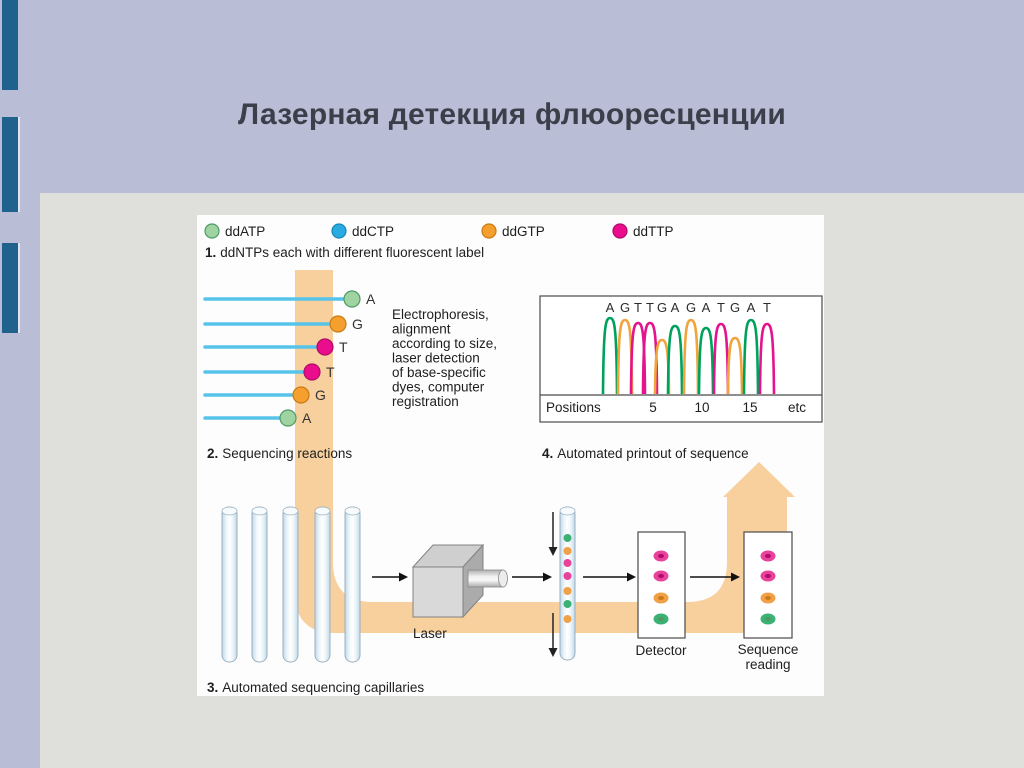  Describe the element at coordinates (245, 231) in the screenshot. I see `legend-label-ddATP: ddATP` at that location.